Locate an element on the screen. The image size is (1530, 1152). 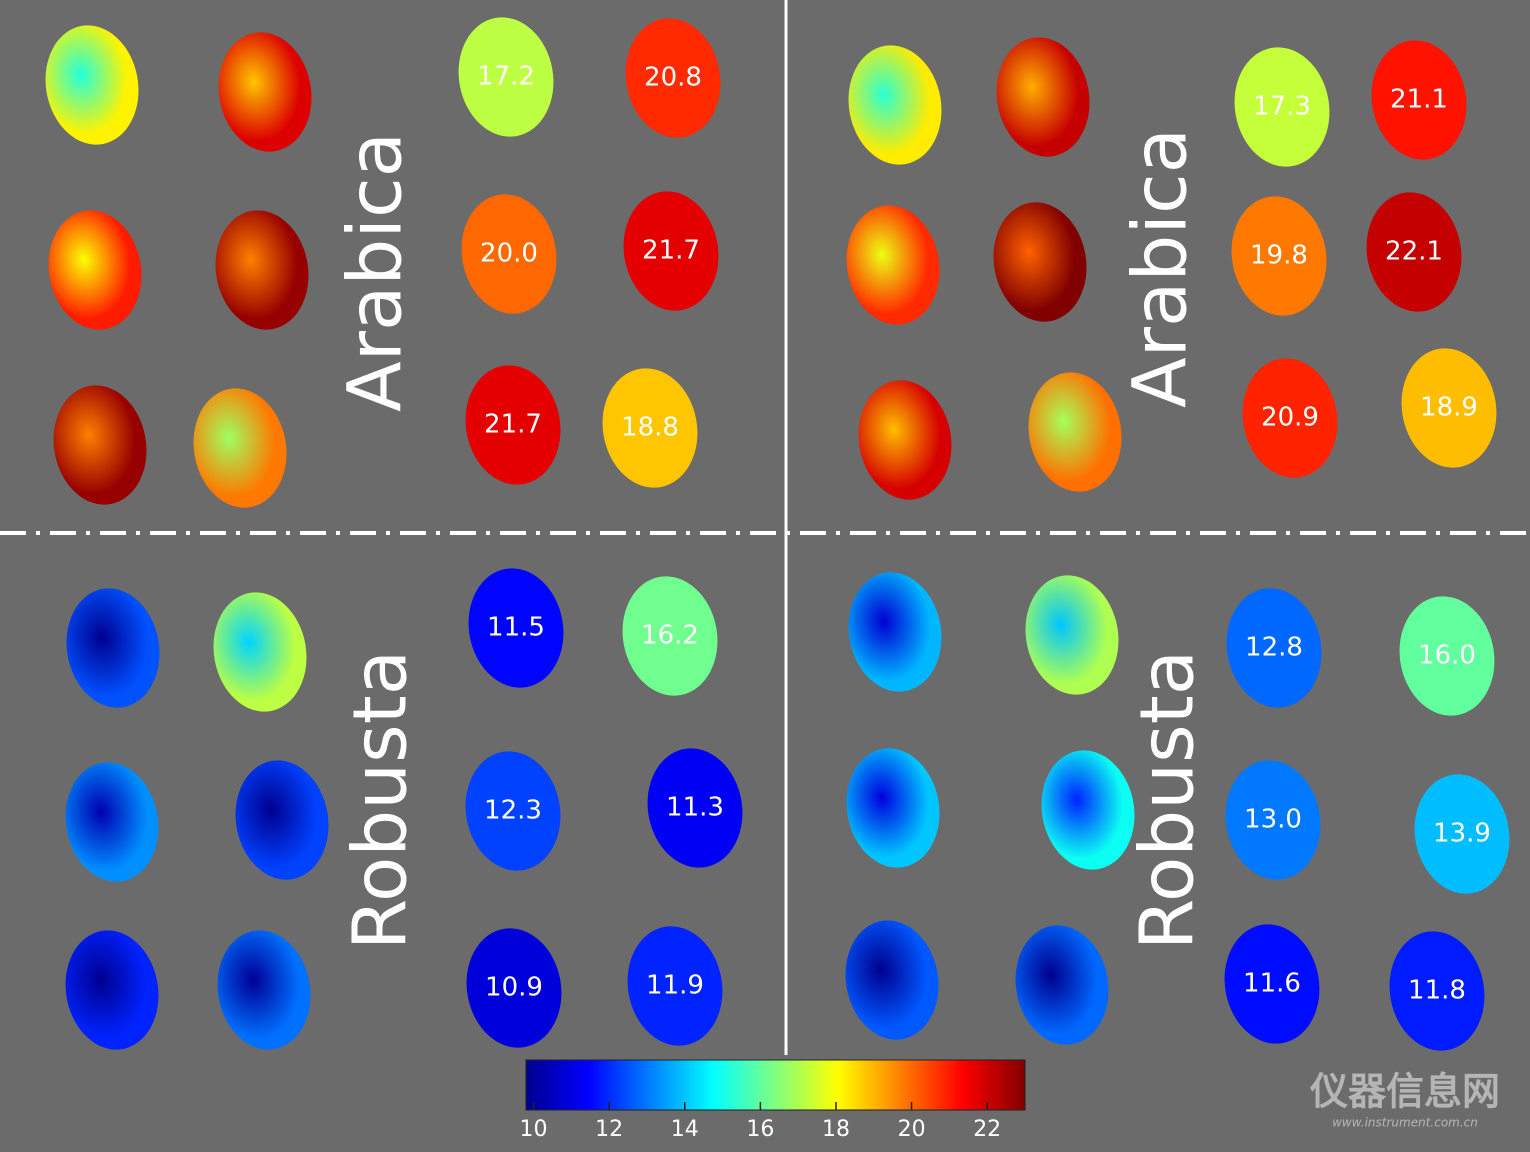
bean-value-label: 11.5 is located at coordinates (516, 628).